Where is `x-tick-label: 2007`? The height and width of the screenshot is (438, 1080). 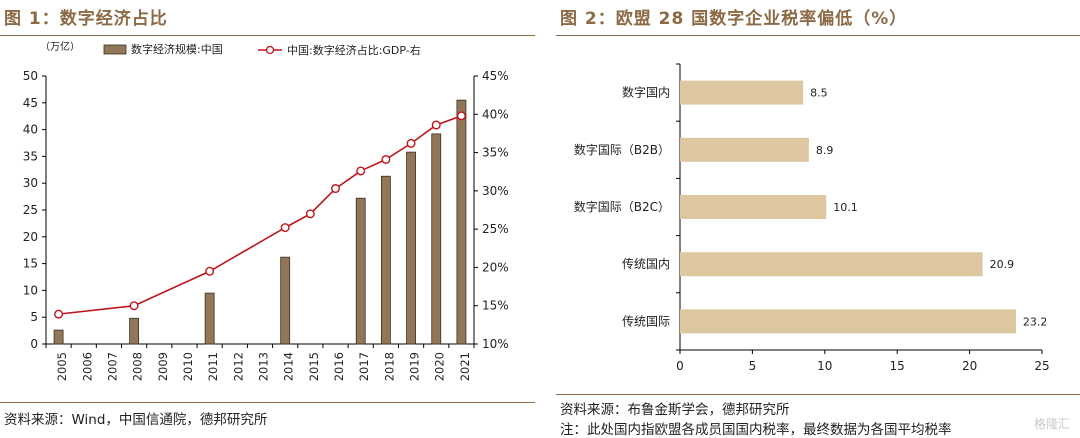 x-tick-label: 2007 is located at coordinates (112, 366).